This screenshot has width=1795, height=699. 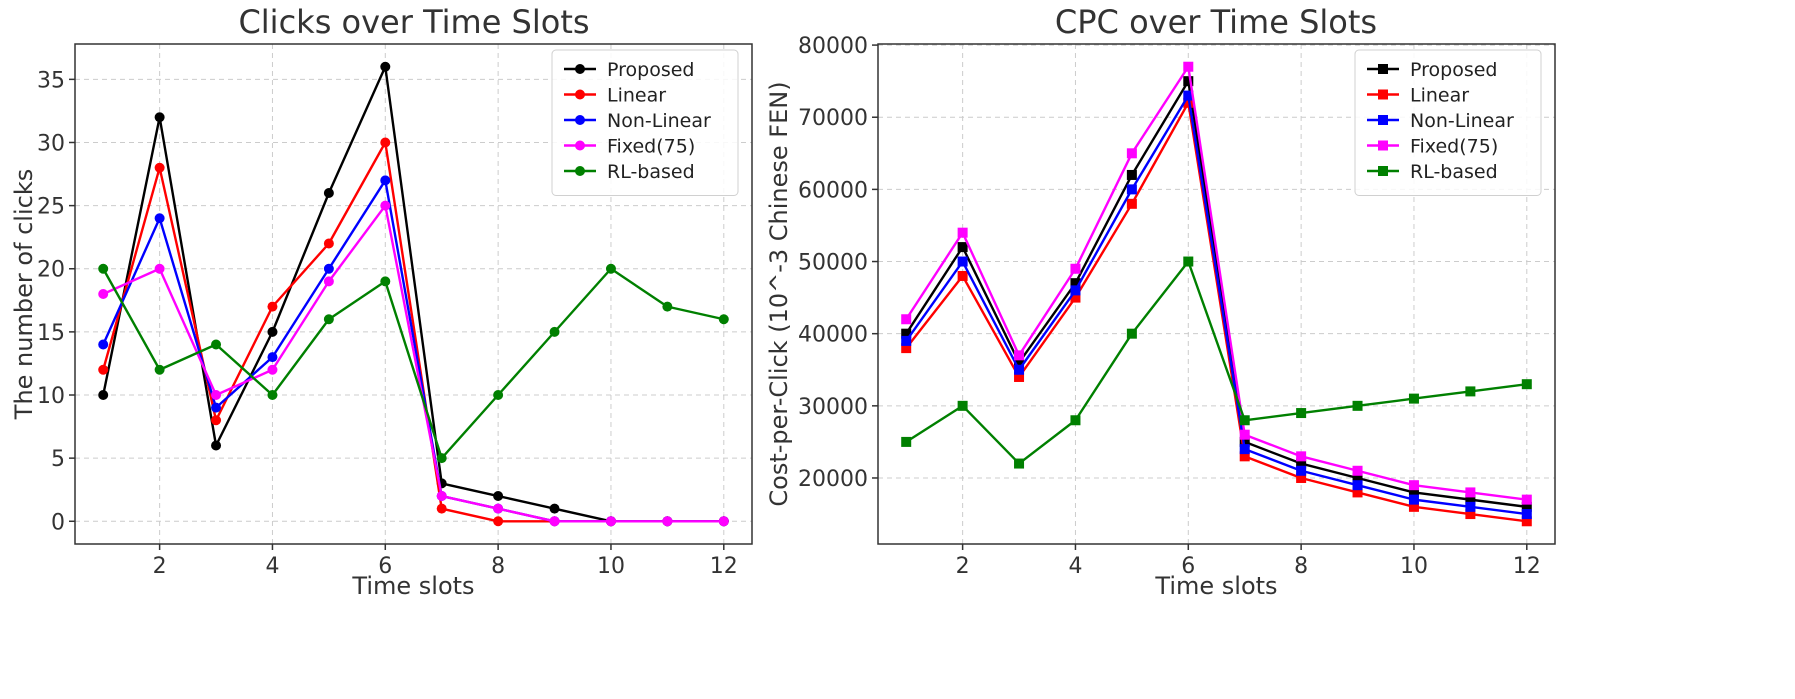 What do you see at coordinates (24, 294) in the screenshot?
I see `y-axis-label: The number of clicks` at bounding box center [24, 294].